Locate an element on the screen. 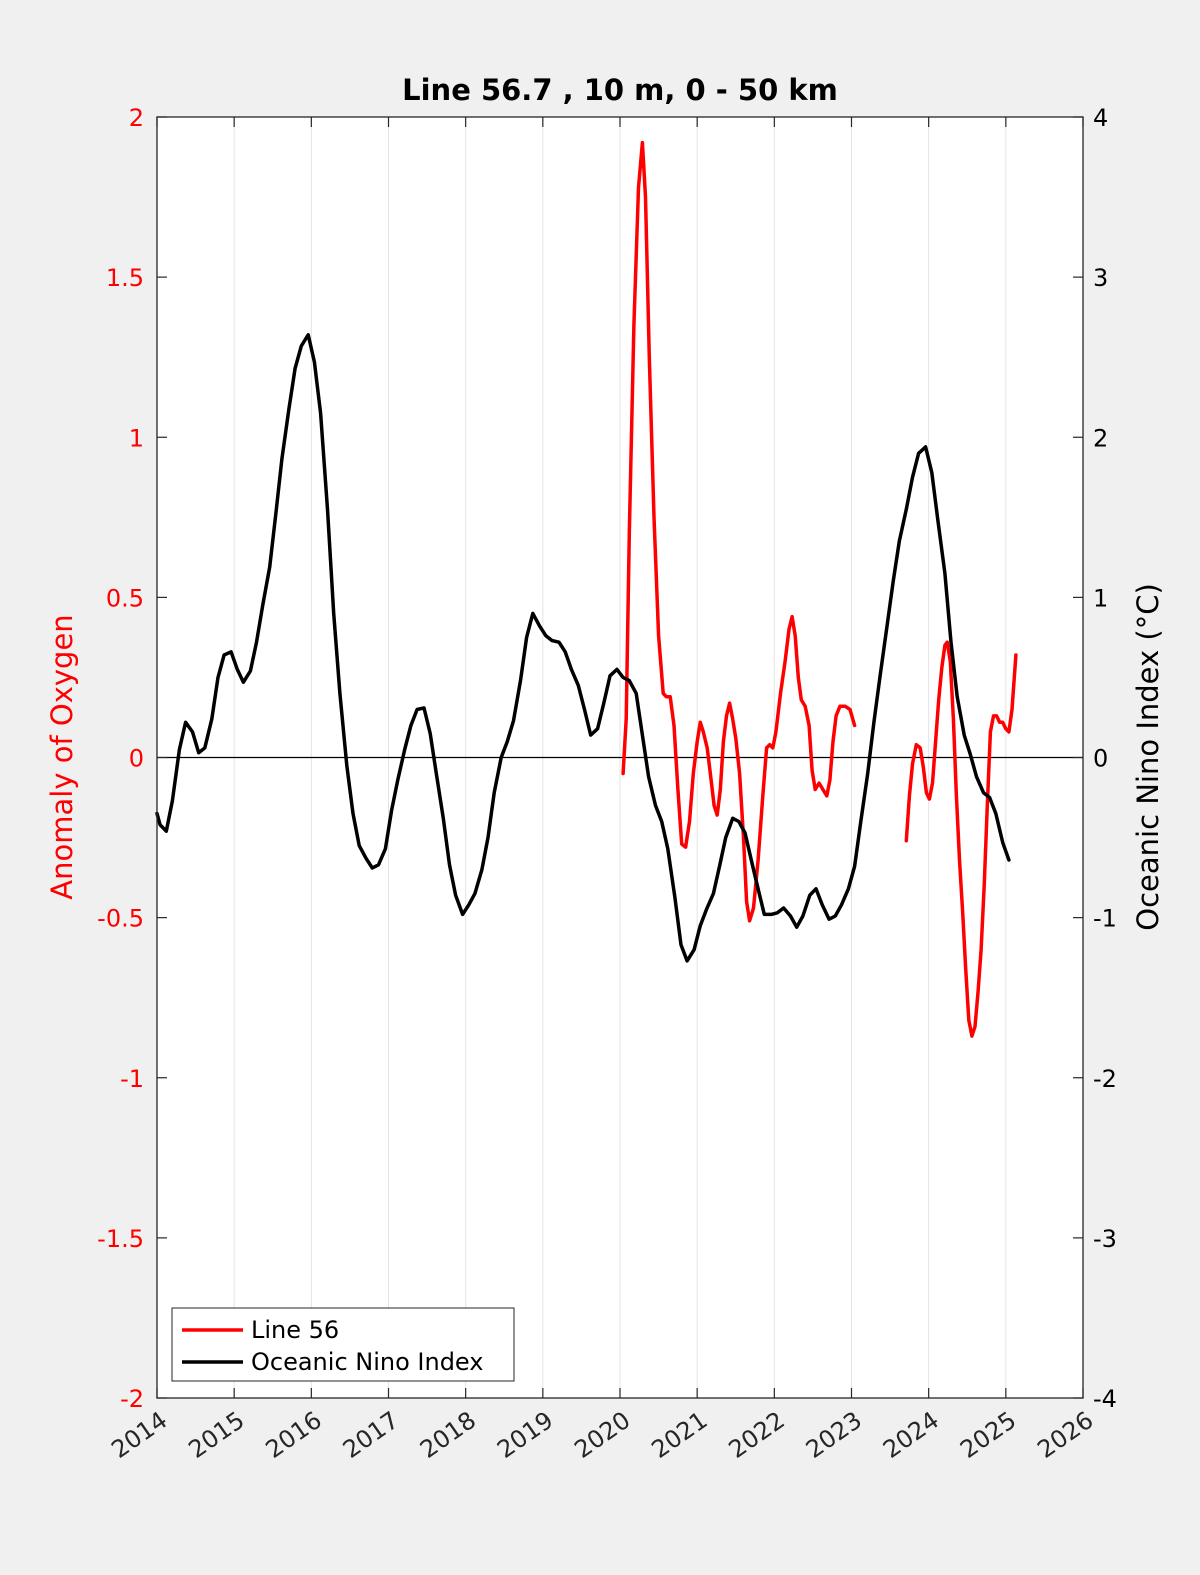 The width and height of the screenshot is (1200, 1575). y-right-tick-label: 0 is located at coordinates (1100, 759).